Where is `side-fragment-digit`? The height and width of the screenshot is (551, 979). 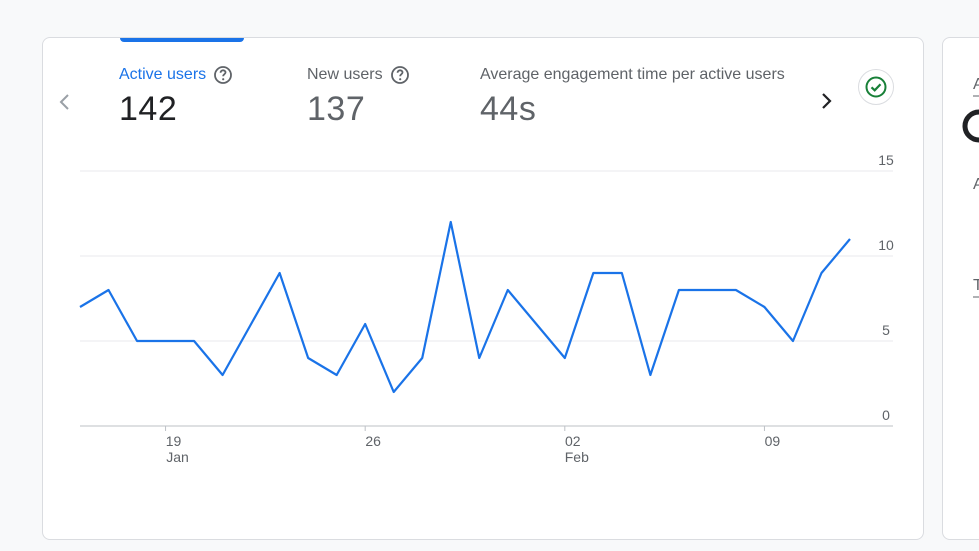 side-fragment-digit is located at coordinates (970, 126).